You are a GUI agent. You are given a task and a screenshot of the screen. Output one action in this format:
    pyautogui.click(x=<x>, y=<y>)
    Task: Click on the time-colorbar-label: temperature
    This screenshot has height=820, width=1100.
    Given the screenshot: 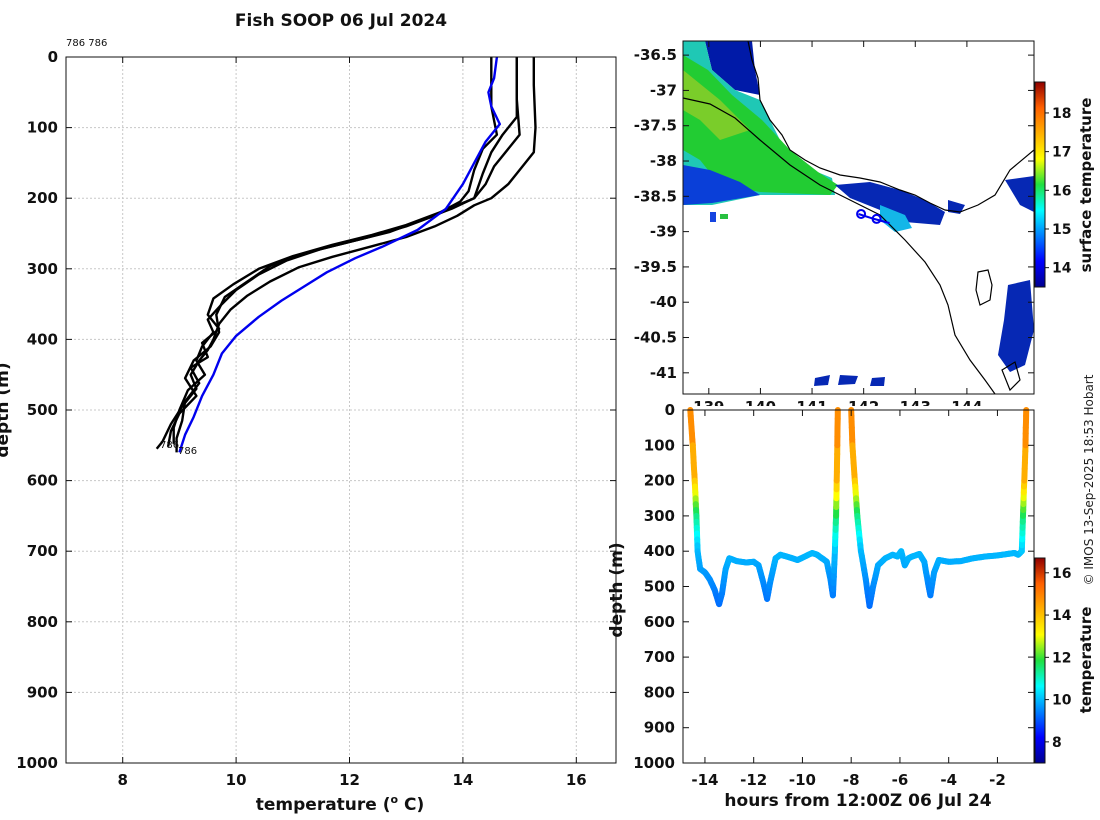 What is the action you would take?
    pyautogui.click(x=1086, y=660)
    